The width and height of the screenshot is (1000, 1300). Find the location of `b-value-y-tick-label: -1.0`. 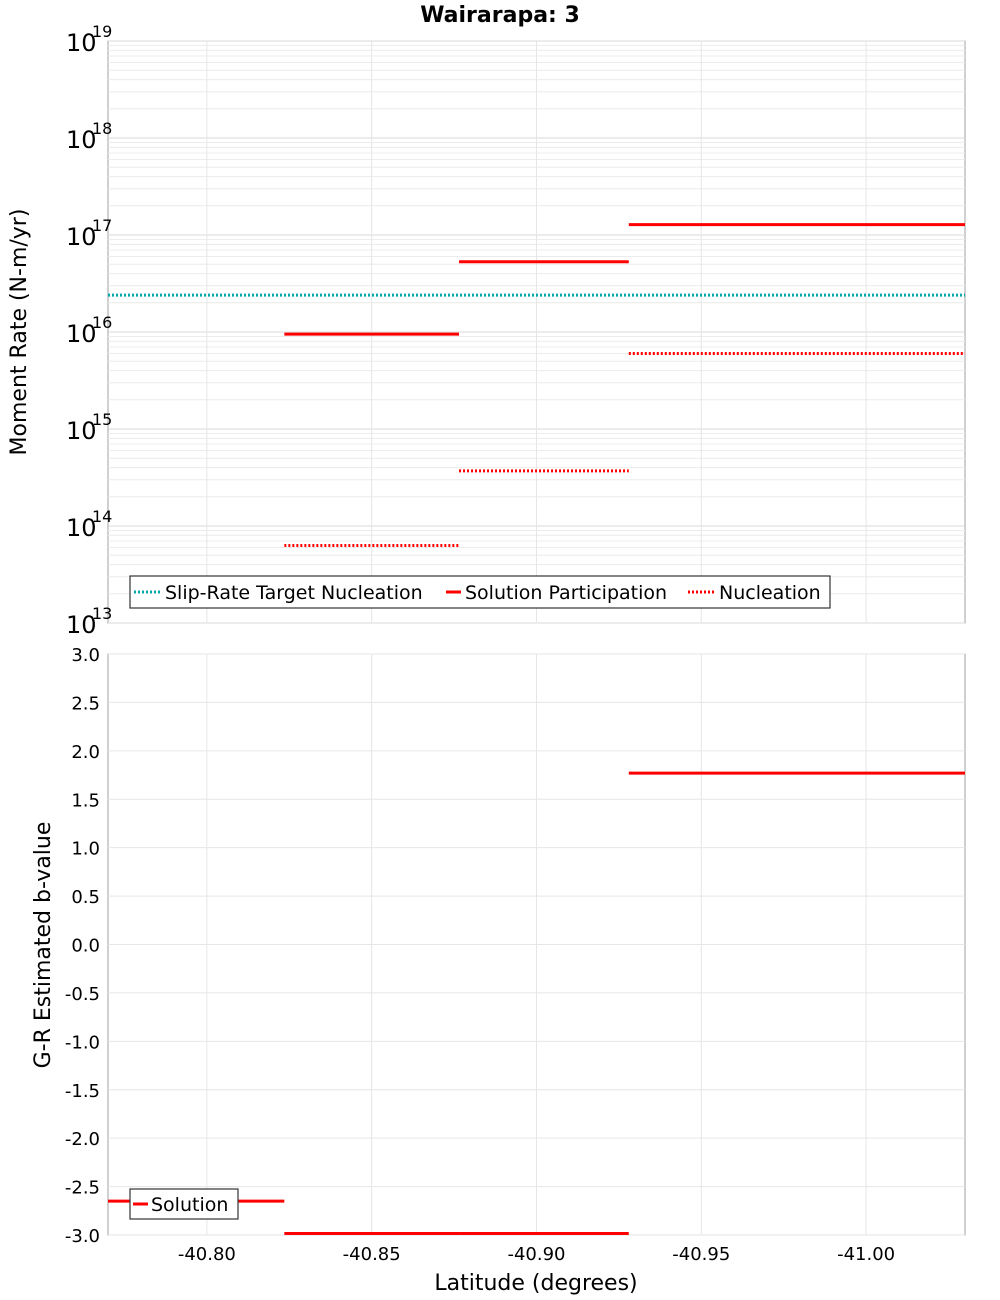

b-value-y-tick-label: -1.0 is located at coordinates (82, 1042).